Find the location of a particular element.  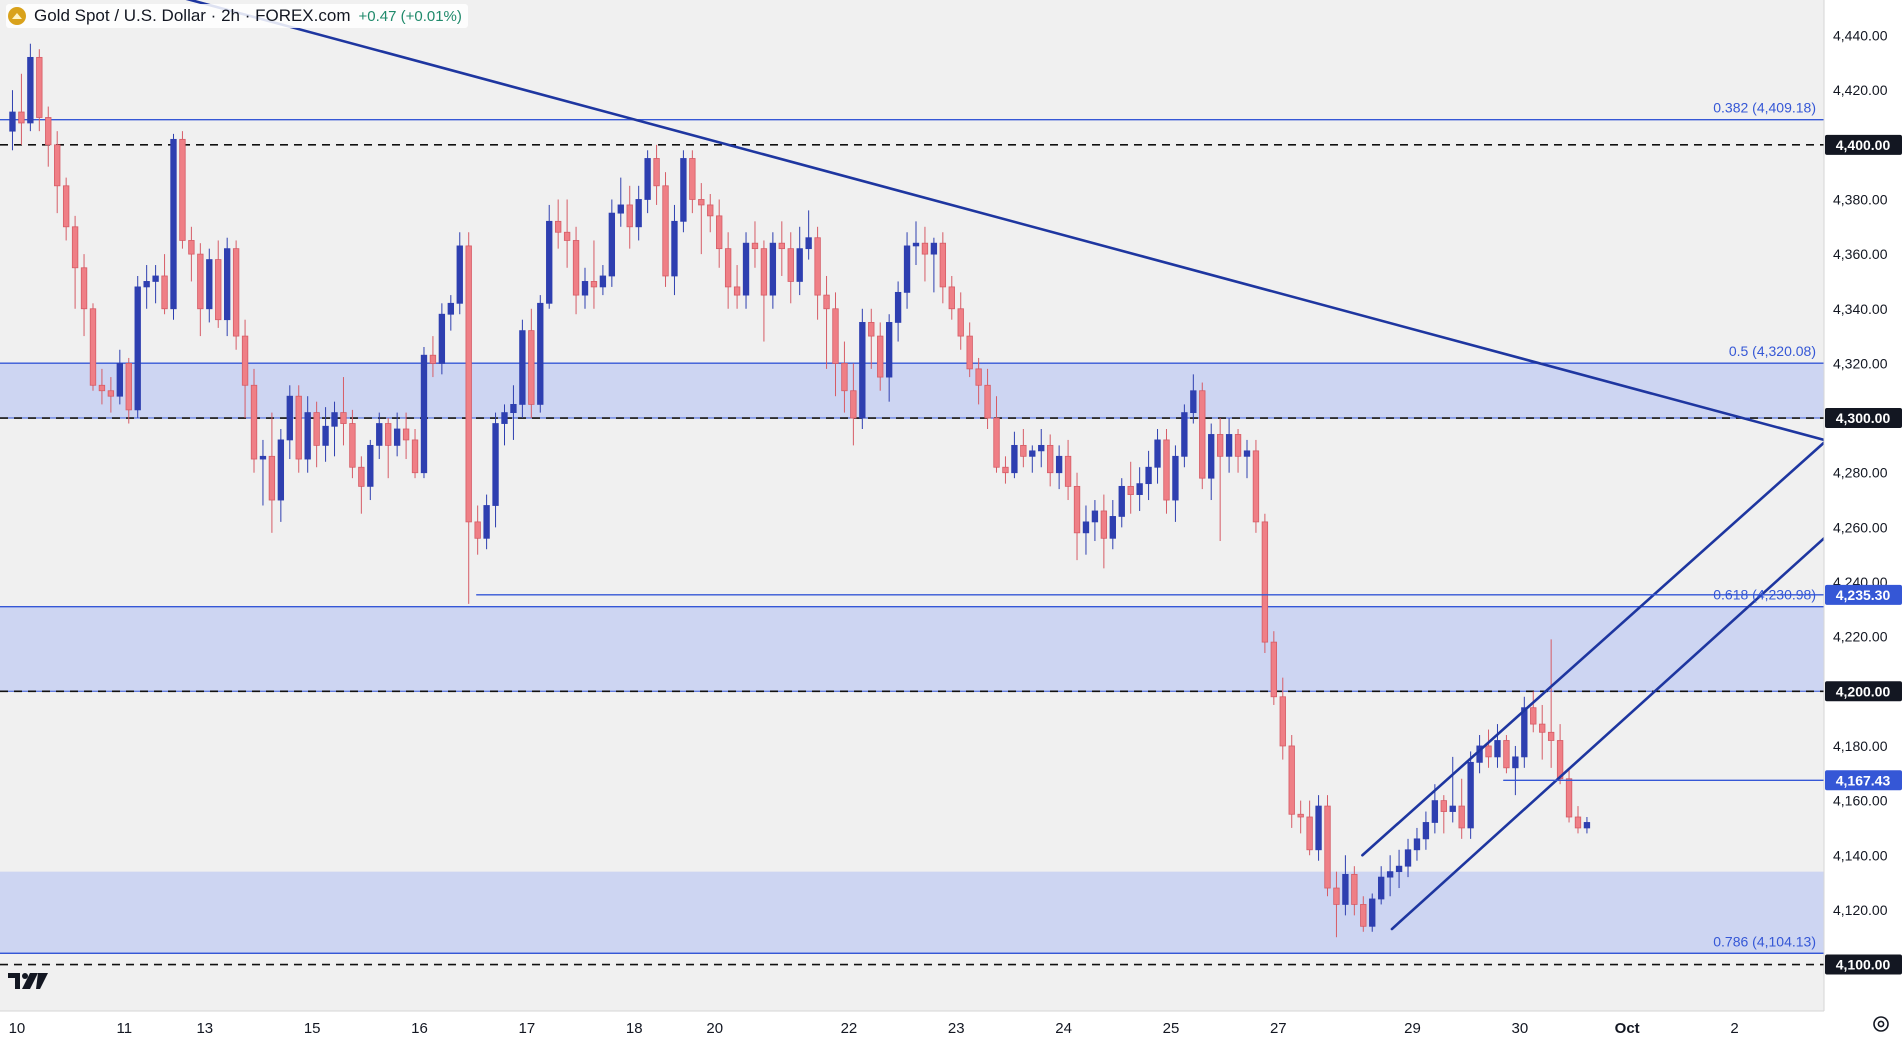

channel-upper-line is located at coordinates (1593, 649).